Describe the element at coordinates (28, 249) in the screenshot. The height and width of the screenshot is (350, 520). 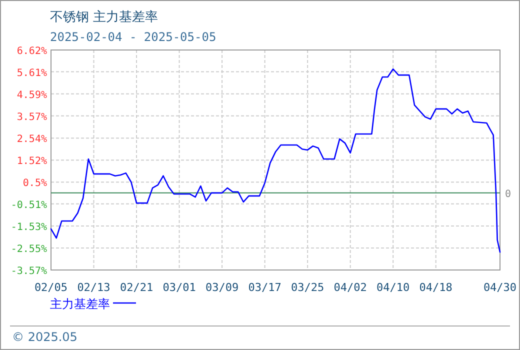
I see `y-tick-label: -2.55%` at that location.